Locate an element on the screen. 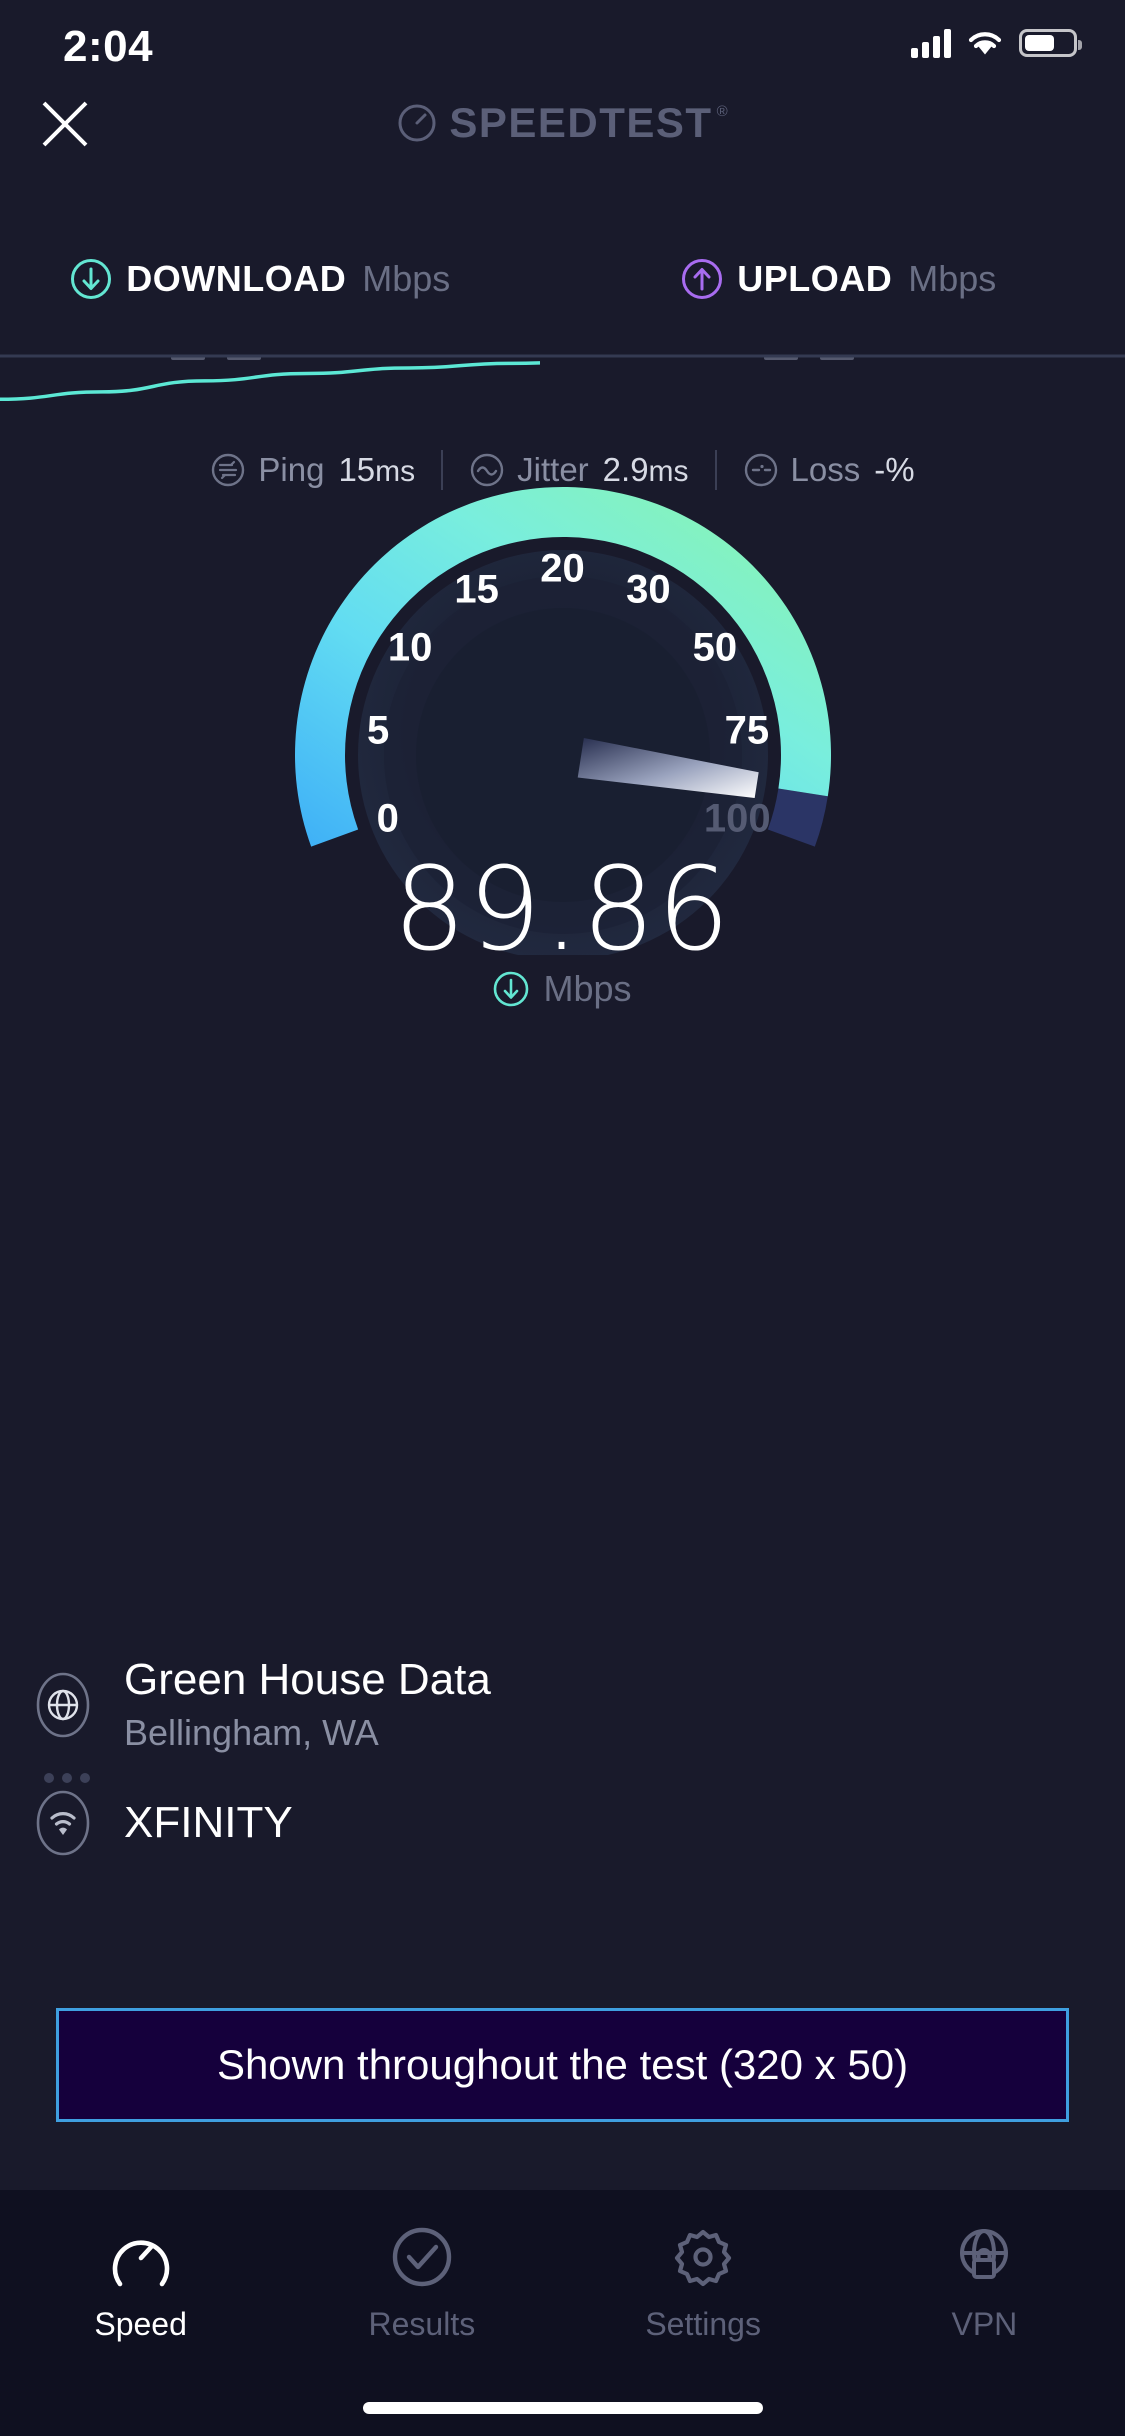 This screenshot has width=1125, height=2436. throughput-sparkline is located at coordinates (562, 370).